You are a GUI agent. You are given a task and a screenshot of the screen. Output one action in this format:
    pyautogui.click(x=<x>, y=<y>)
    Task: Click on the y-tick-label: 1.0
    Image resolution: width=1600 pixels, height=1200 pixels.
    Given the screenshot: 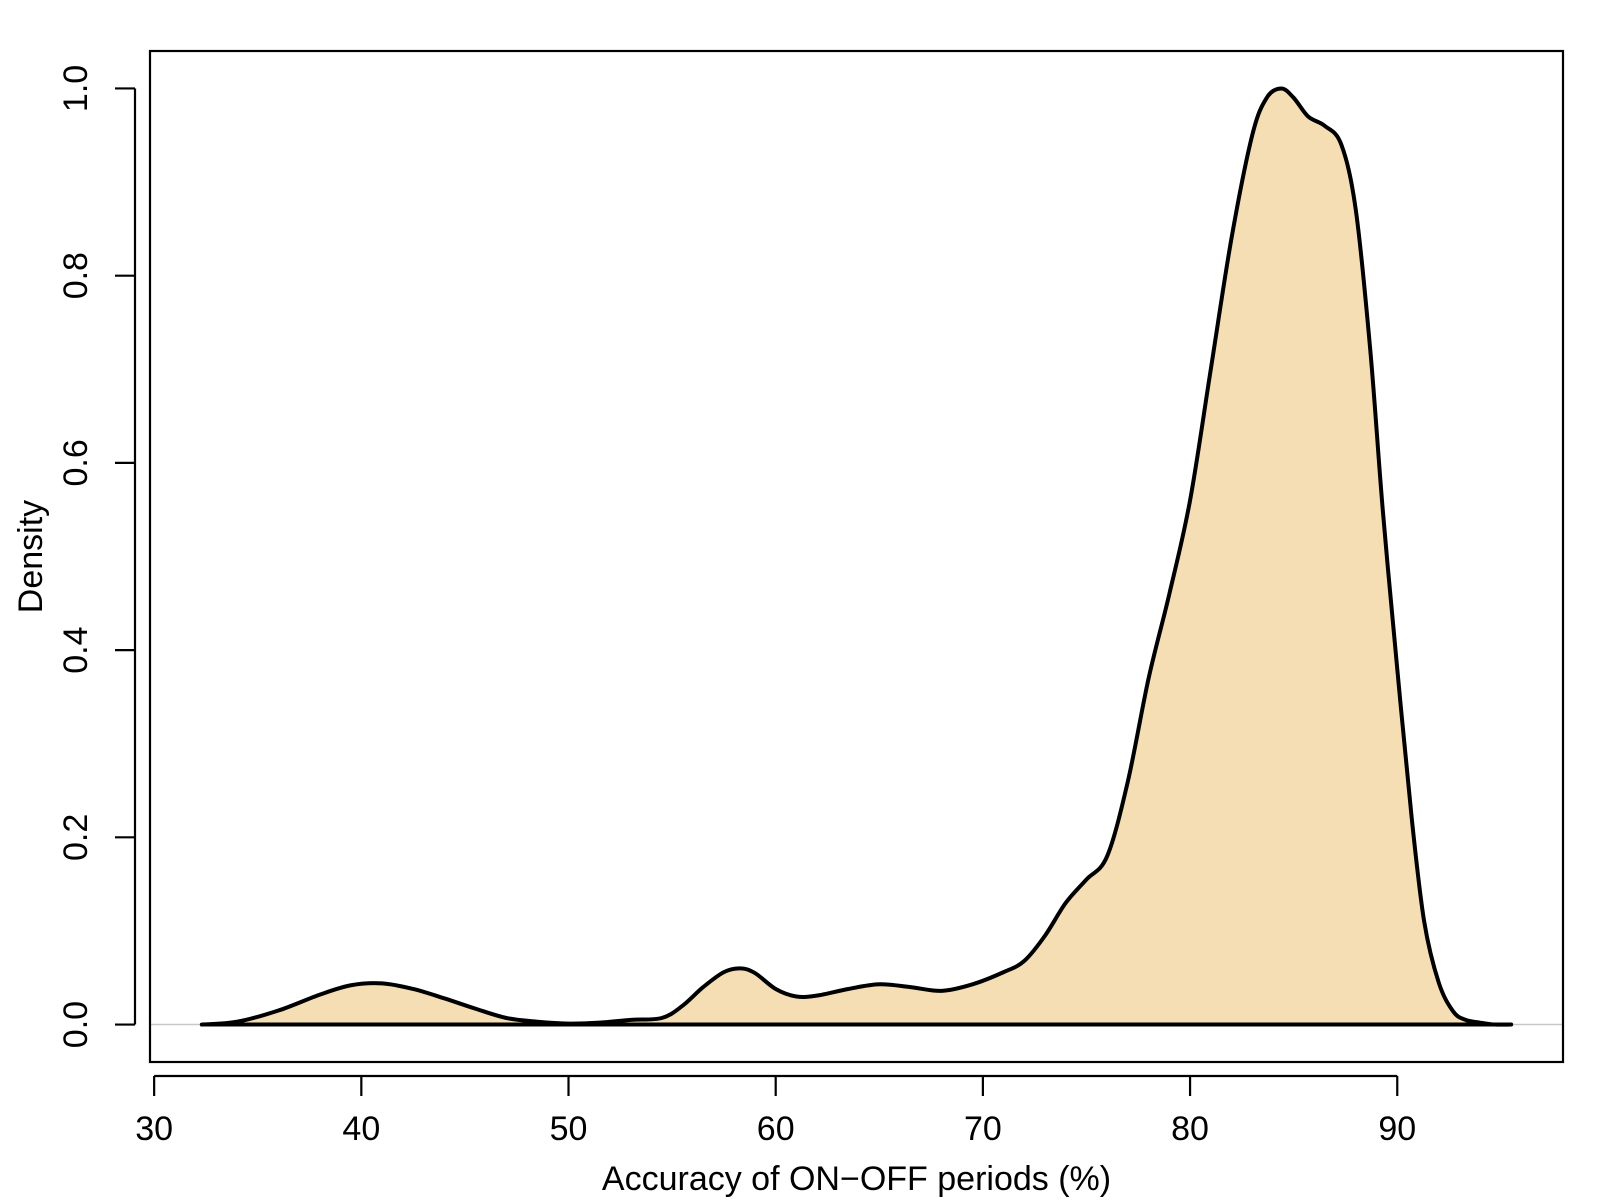 What is the action you would take?
    pyautogui.click(x=76, y=88)
    